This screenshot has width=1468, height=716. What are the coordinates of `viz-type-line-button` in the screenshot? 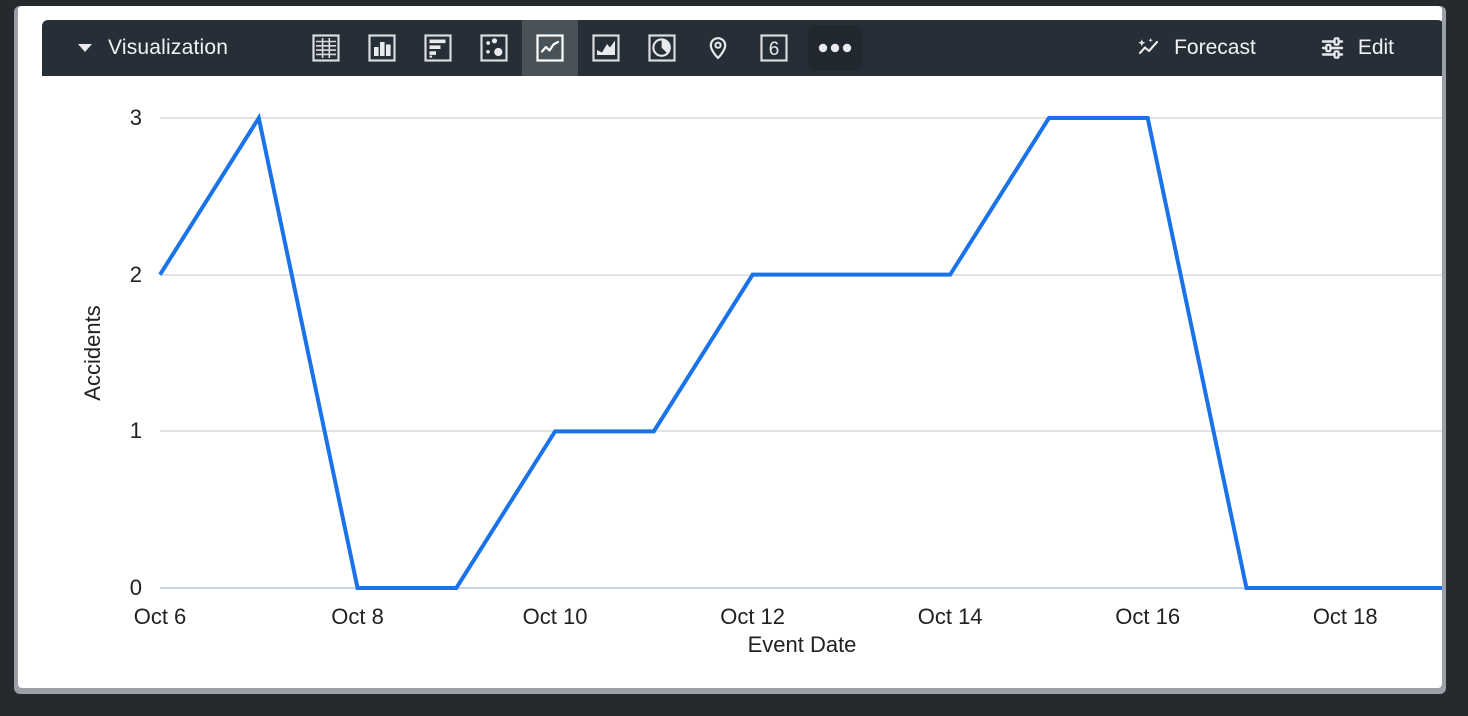 It's located at (550, 48).